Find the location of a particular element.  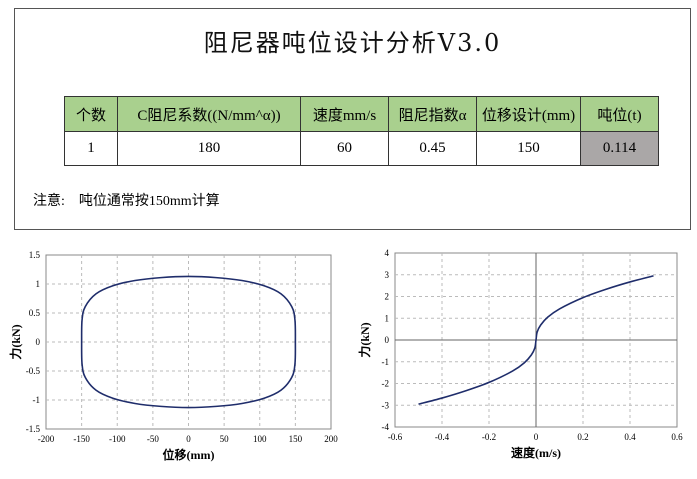

header-count: 个数 is located at coordinates (91, 114).